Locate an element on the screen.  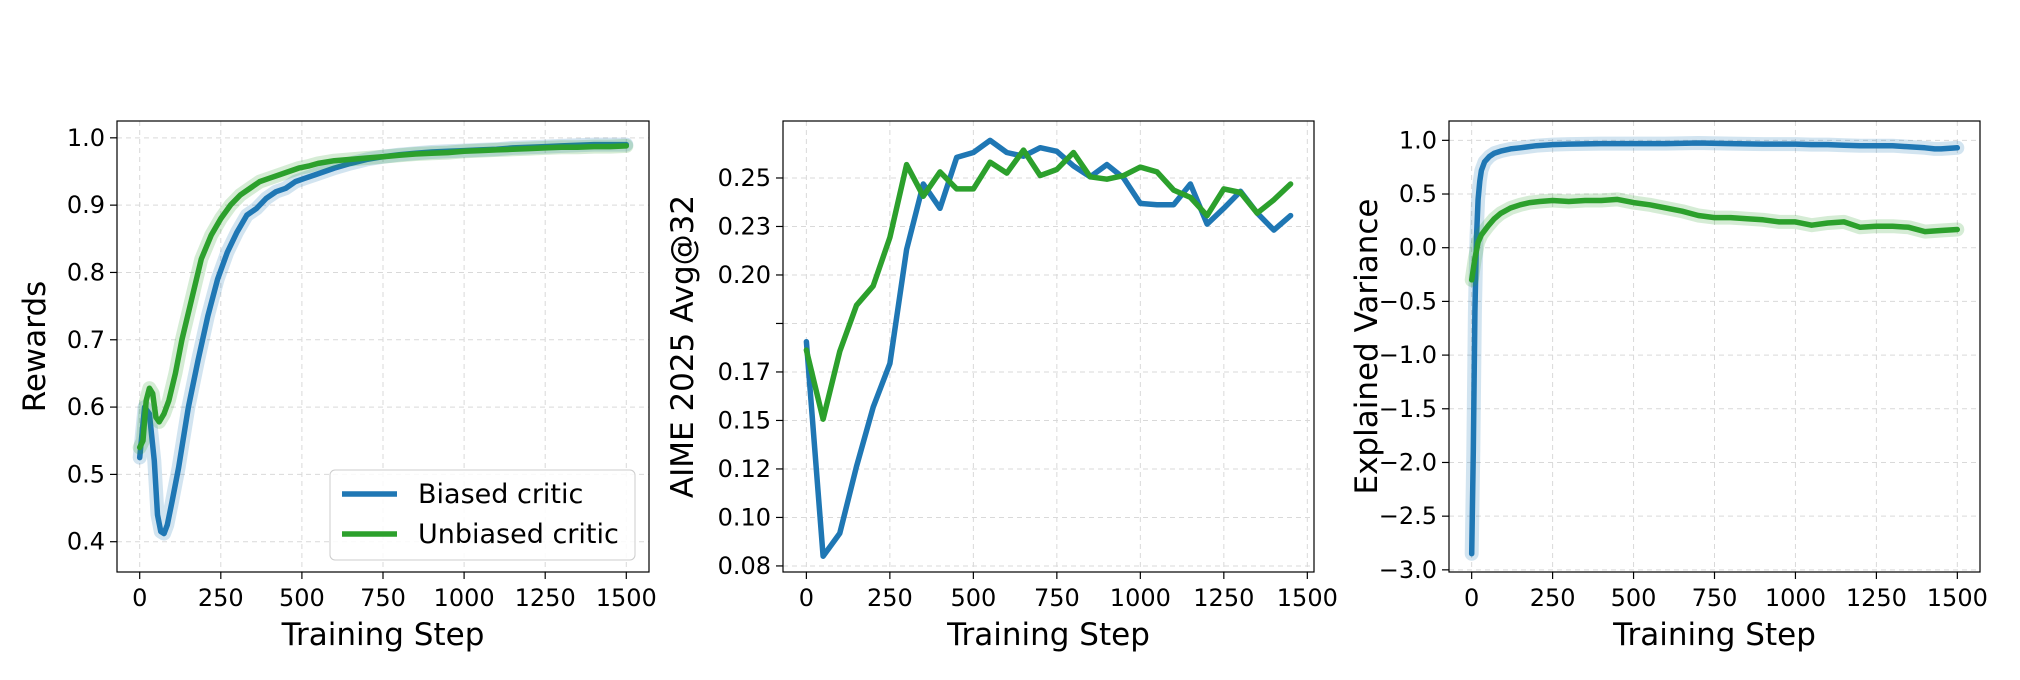
y-tick-label: 0.10 is located at coordinates (744, 517).